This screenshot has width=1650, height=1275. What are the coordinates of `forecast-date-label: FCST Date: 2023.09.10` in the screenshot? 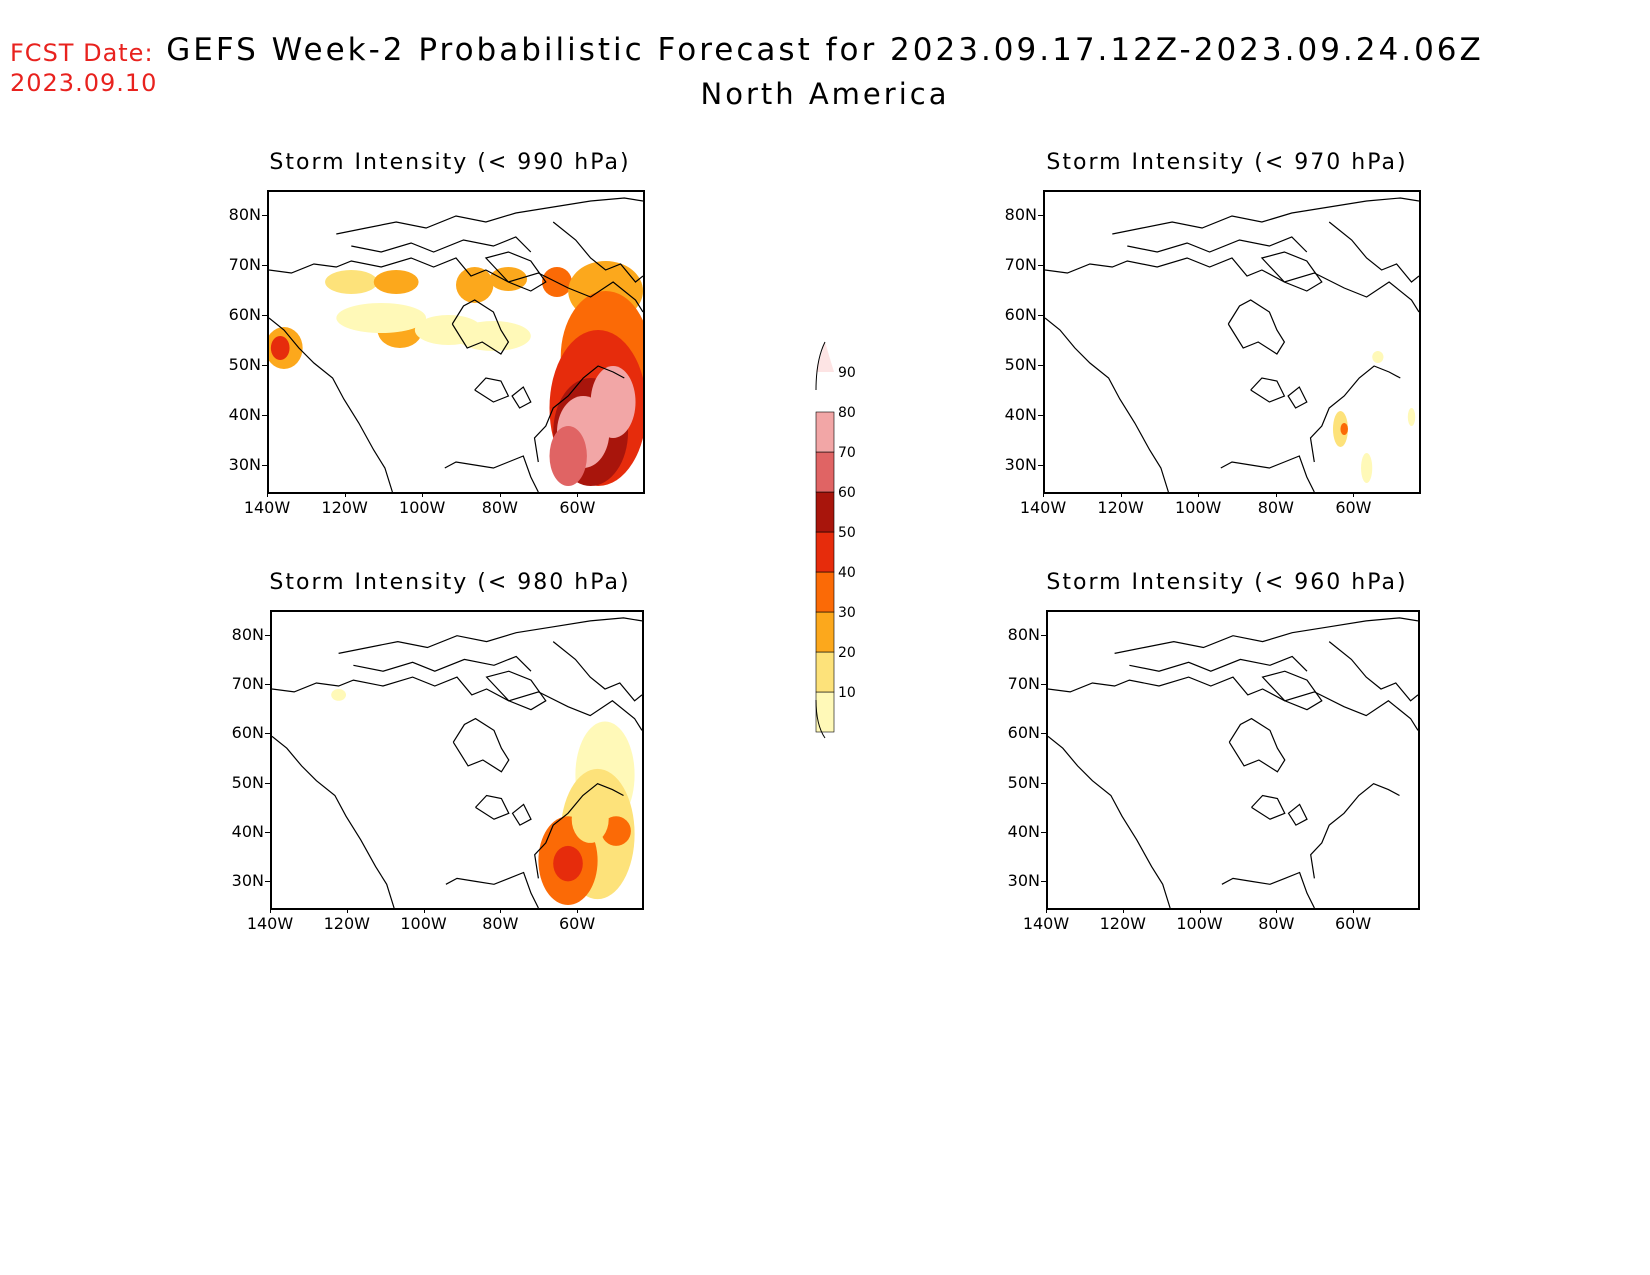 It's located at (83, 68).